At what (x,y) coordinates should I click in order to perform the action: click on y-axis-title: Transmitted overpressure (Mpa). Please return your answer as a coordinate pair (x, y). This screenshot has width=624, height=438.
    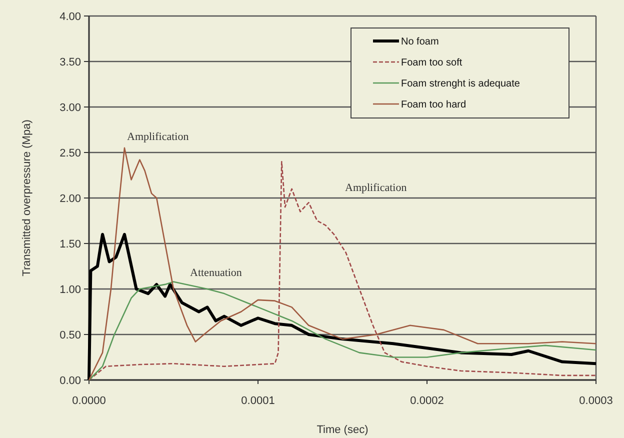
    Looking at the image, I should click on (27, 198).